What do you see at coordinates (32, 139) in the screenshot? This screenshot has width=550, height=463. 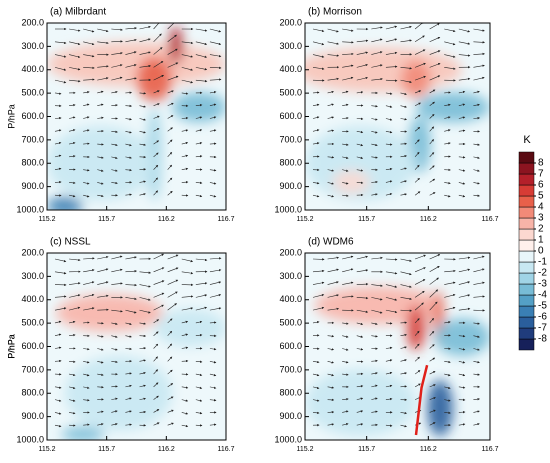 I see `y-tick-label: 700.0` at bounding box center [32, 139].